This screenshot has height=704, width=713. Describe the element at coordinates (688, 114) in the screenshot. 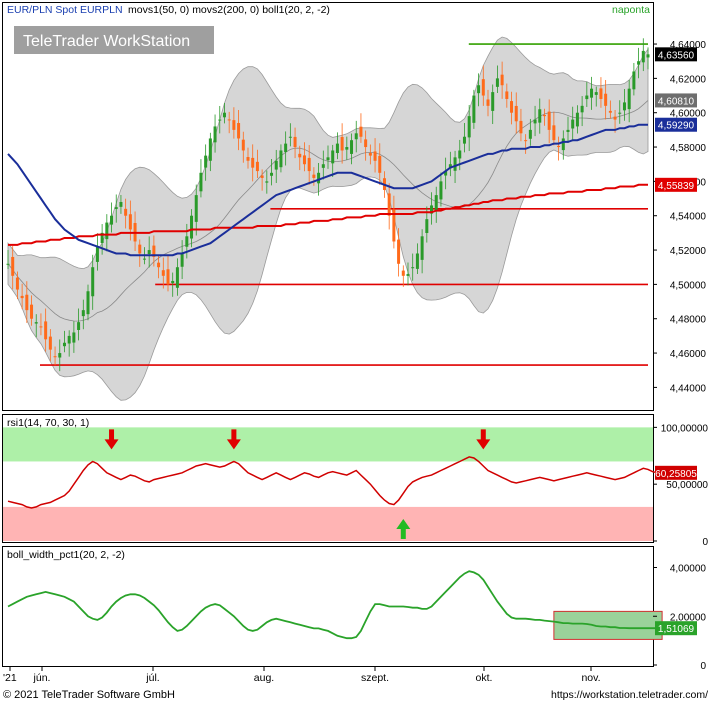

I see `price-ytick-label-8: 4,60000` at that location.